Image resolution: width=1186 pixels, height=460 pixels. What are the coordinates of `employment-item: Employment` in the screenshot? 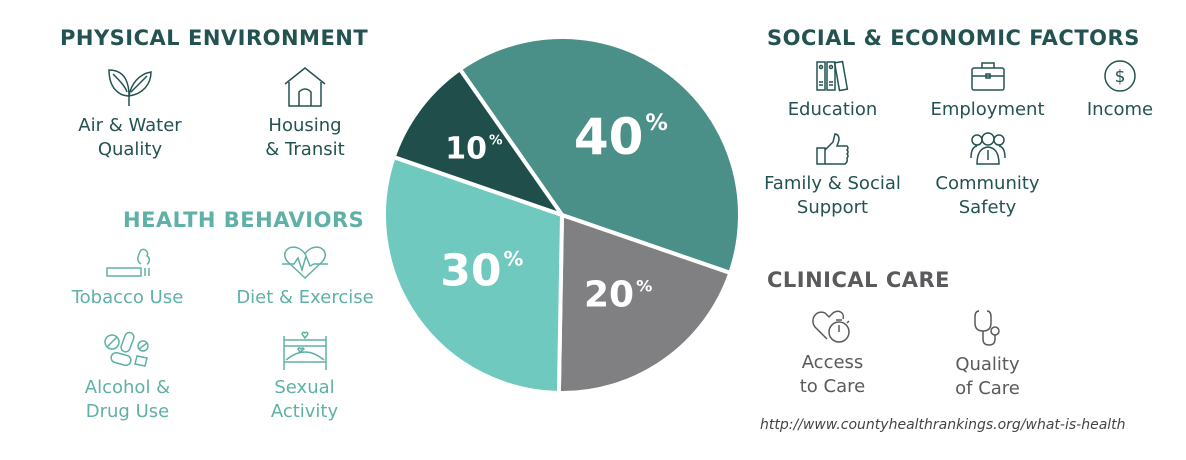 It's located at (987, 91).